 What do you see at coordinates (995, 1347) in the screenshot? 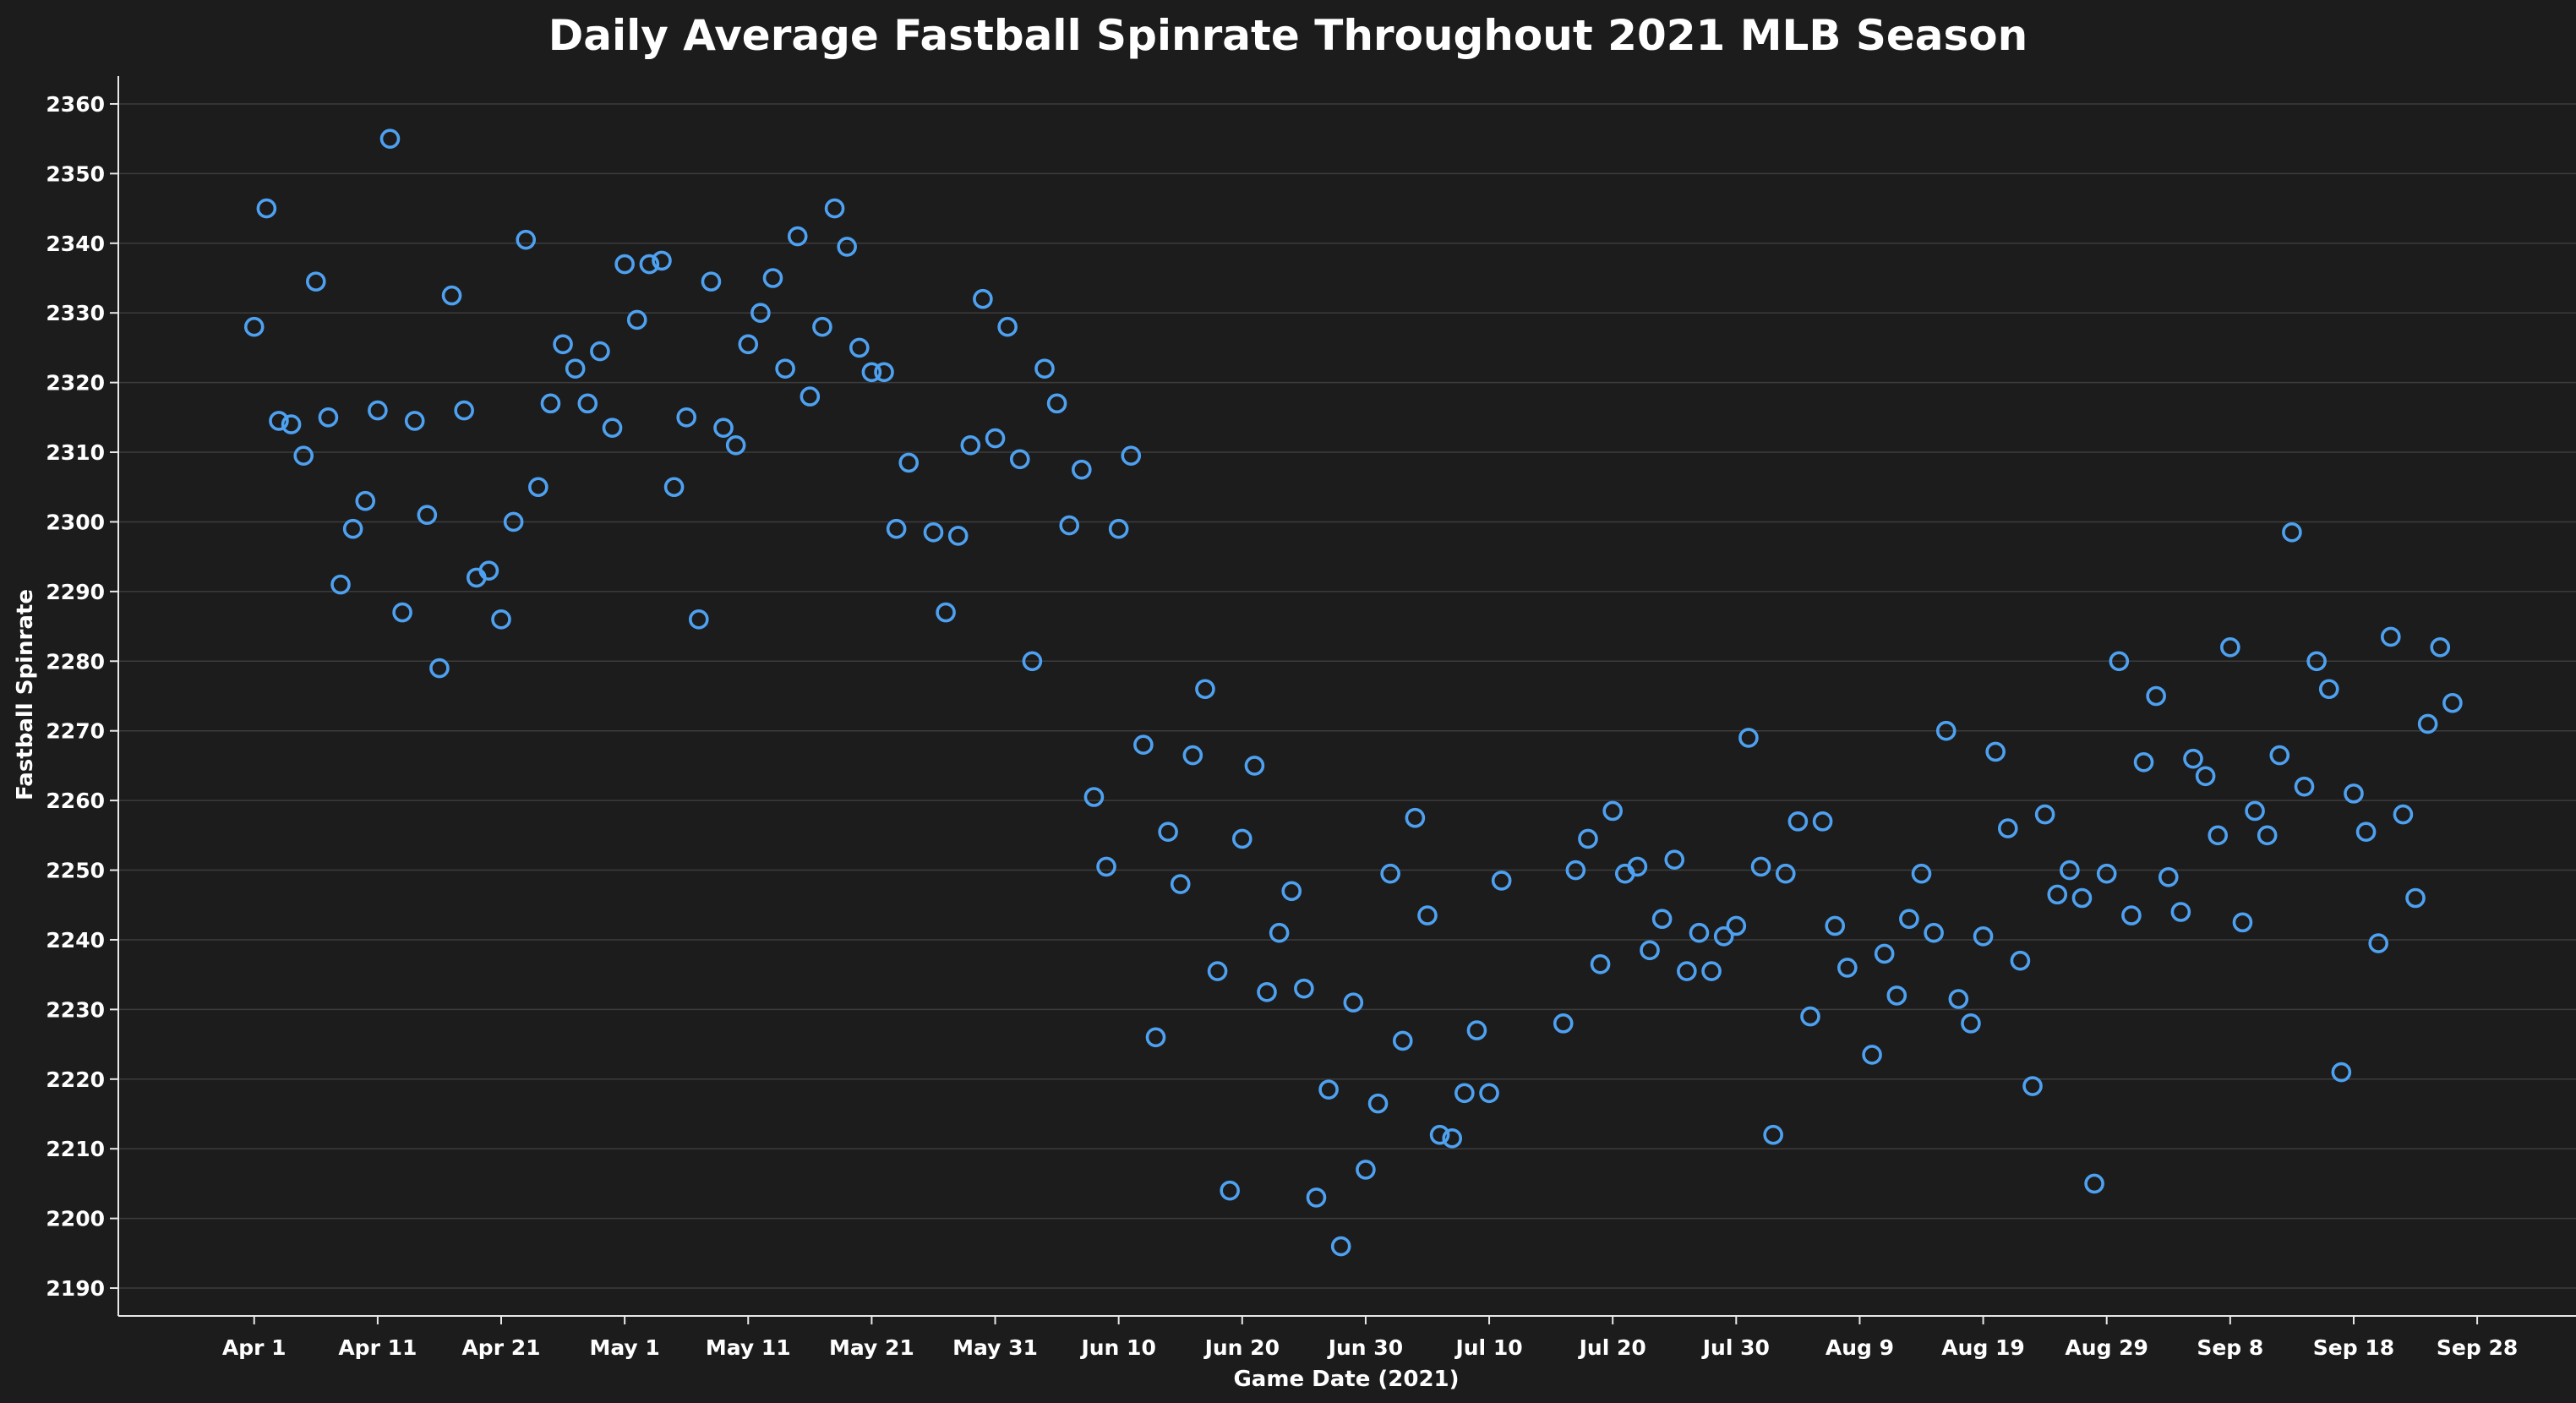
I see `x-tick-label: May 31` at bounding box center [995, 1347].